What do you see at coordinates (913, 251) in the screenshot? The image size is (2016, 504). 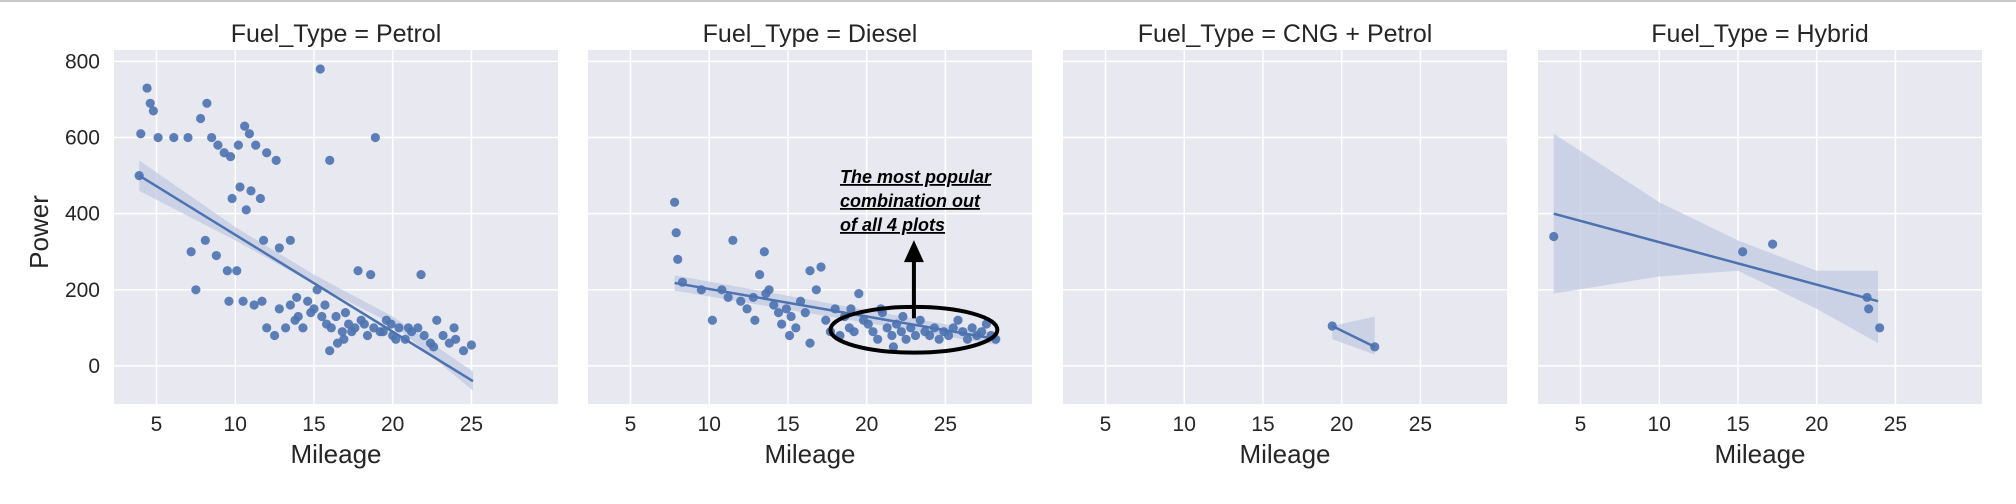 I see `annotation-arrow-head` at bounding box center [913, 251].